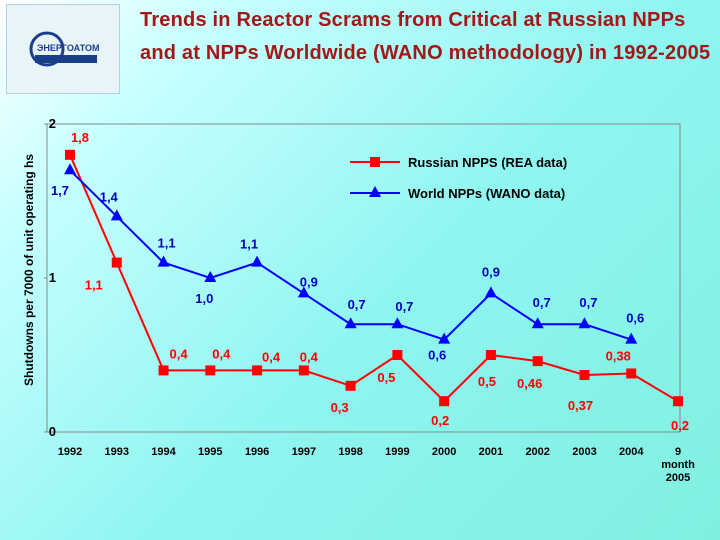  What do you see at coordinates (52, 123) in the screenshot?
I see `y-tick-label: 2` at bounding box center [52, 123].